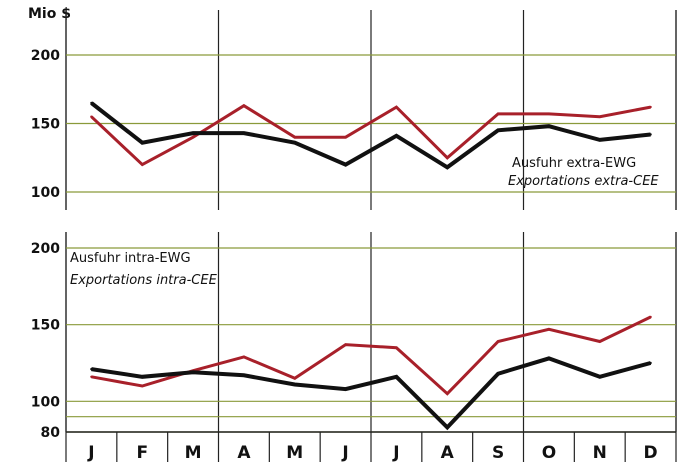 The height and width of the screenshot is (465, 686). I want to click on legend-label-fr: Exportations intra-CEE, so click(144, 280).